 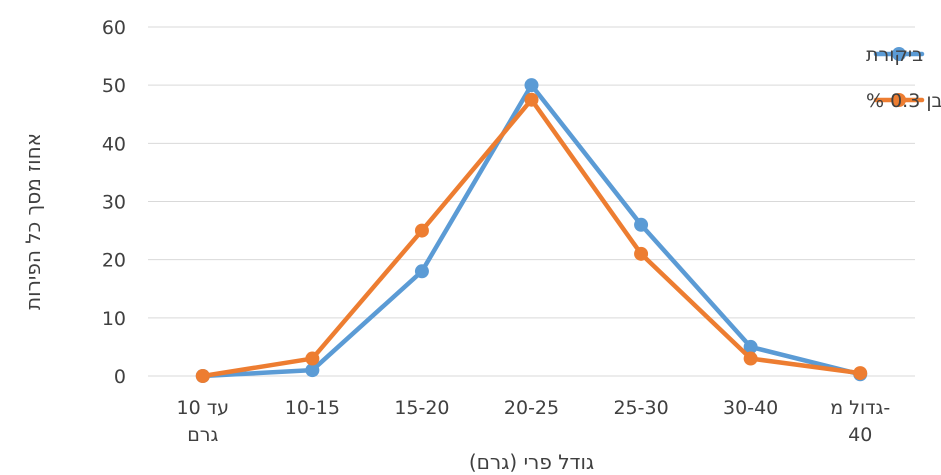 I want to click on x-category-line: 20-25, so click(x=531, y=408).